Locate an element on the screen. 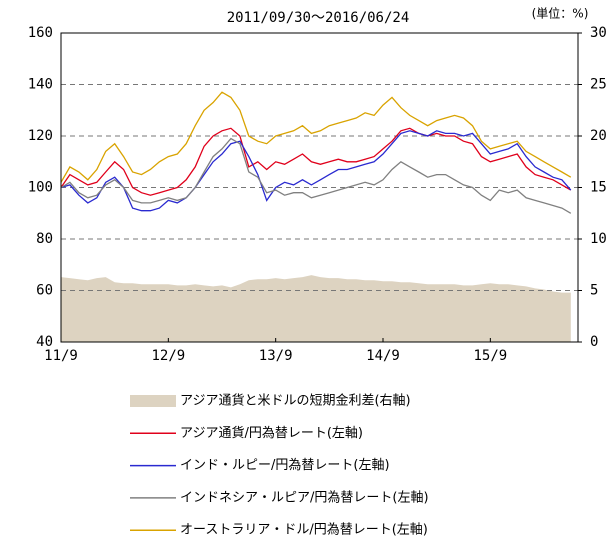 The height and width of the screenshot is (544, 614). legend-label: オーストラリア・ドル/円為替レート(左軸) is located at coordinates (304, 530).